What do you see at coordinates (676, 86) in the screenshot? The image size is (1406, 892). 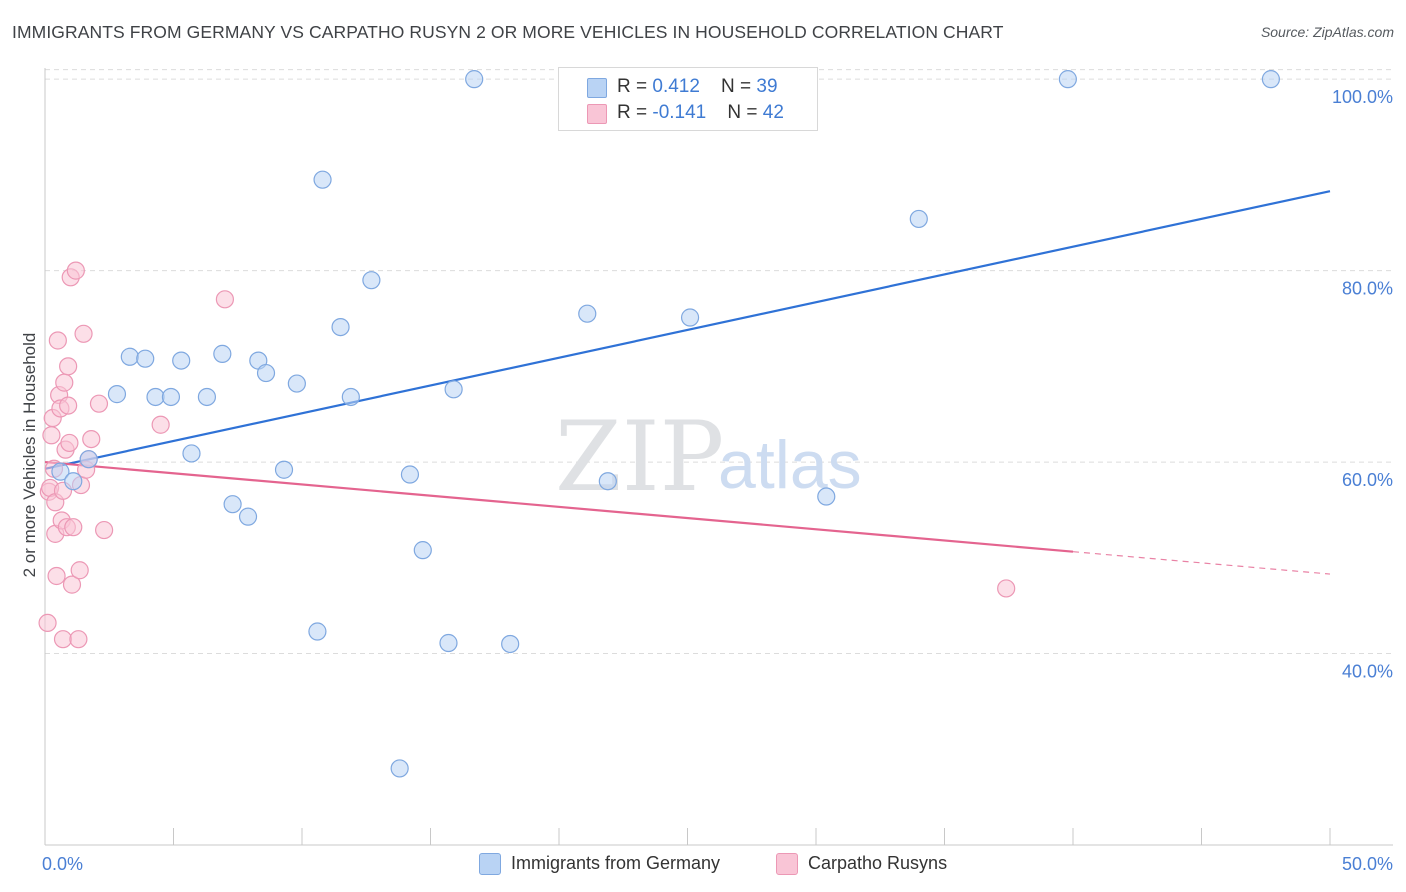 I see `legend-r-value-germany: 0.412` at bounding box center [676, 86].